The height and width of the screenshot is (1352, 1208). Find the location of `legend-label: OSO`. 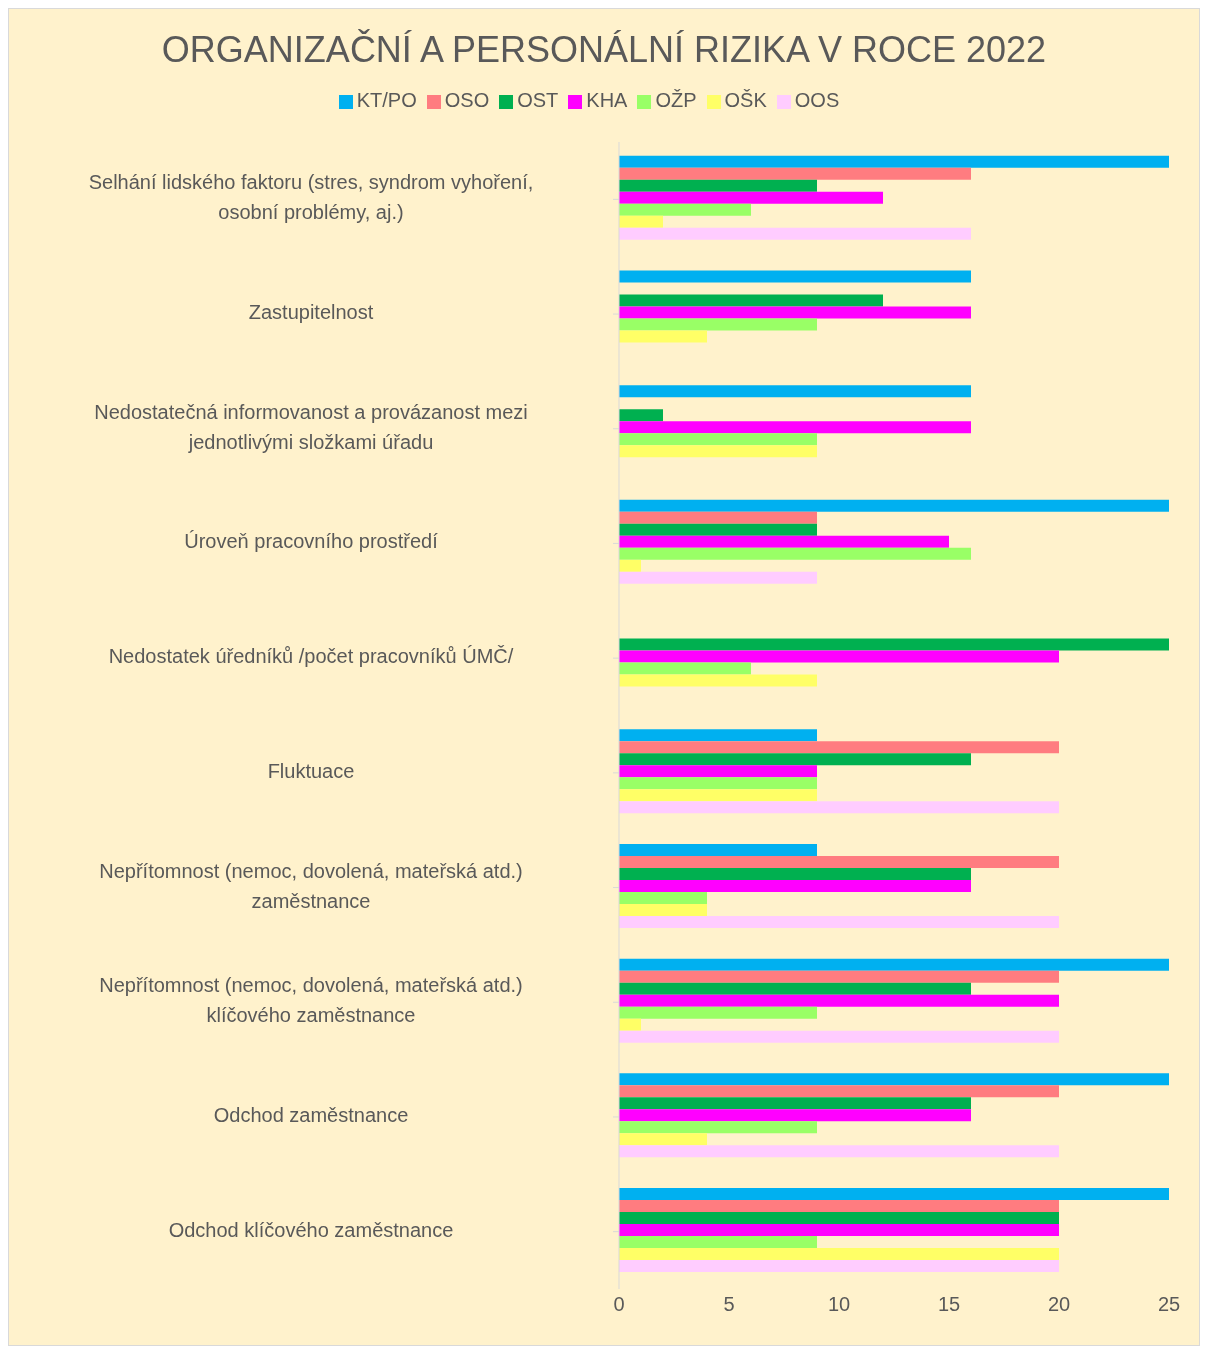

legend-label: OSO is located at coordinates (467, 100).